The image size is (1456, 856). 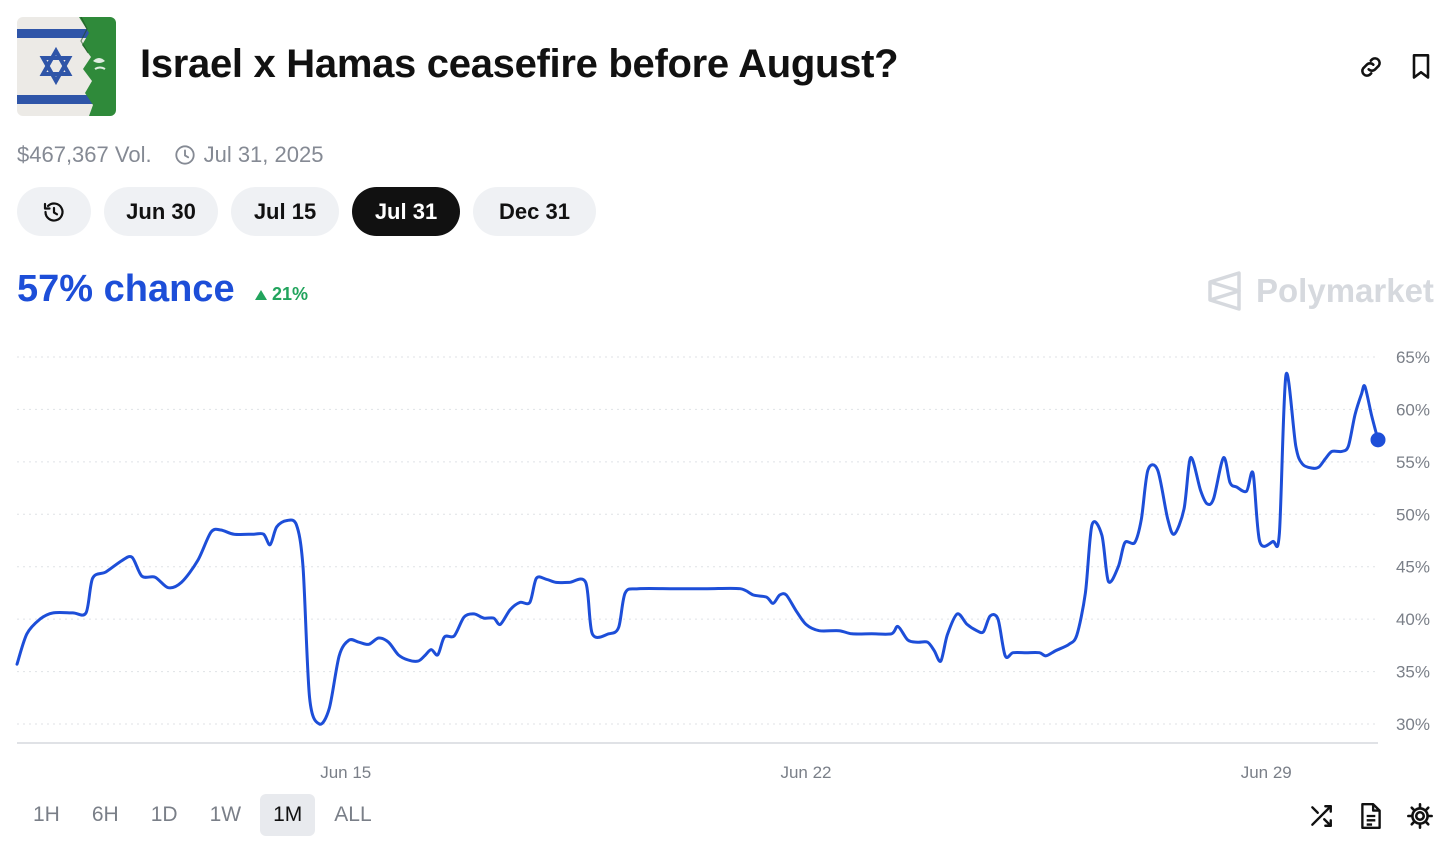 What do you see at coordinates (353, 814) in the screenshot?
I see `range-all: ALL` at bounding box center [353, 814].